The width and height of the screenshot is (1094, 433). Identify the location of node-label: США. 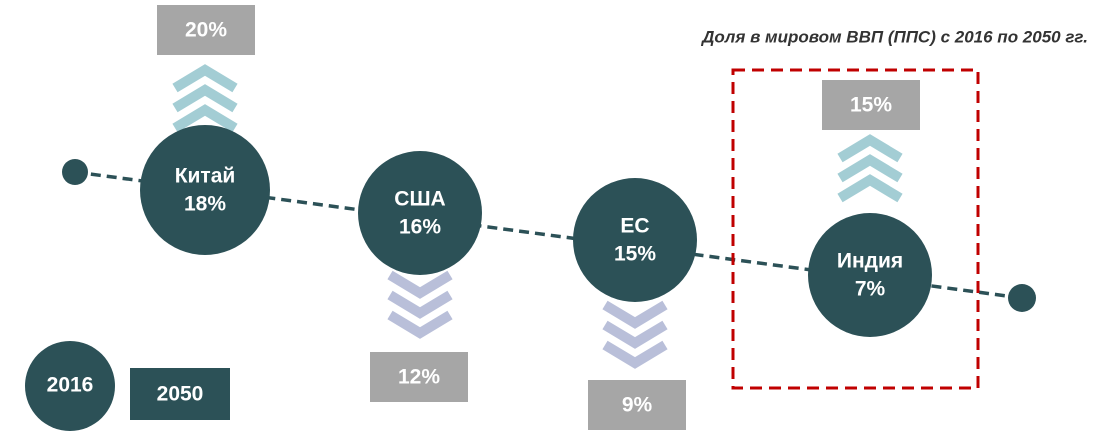
(419, 199).